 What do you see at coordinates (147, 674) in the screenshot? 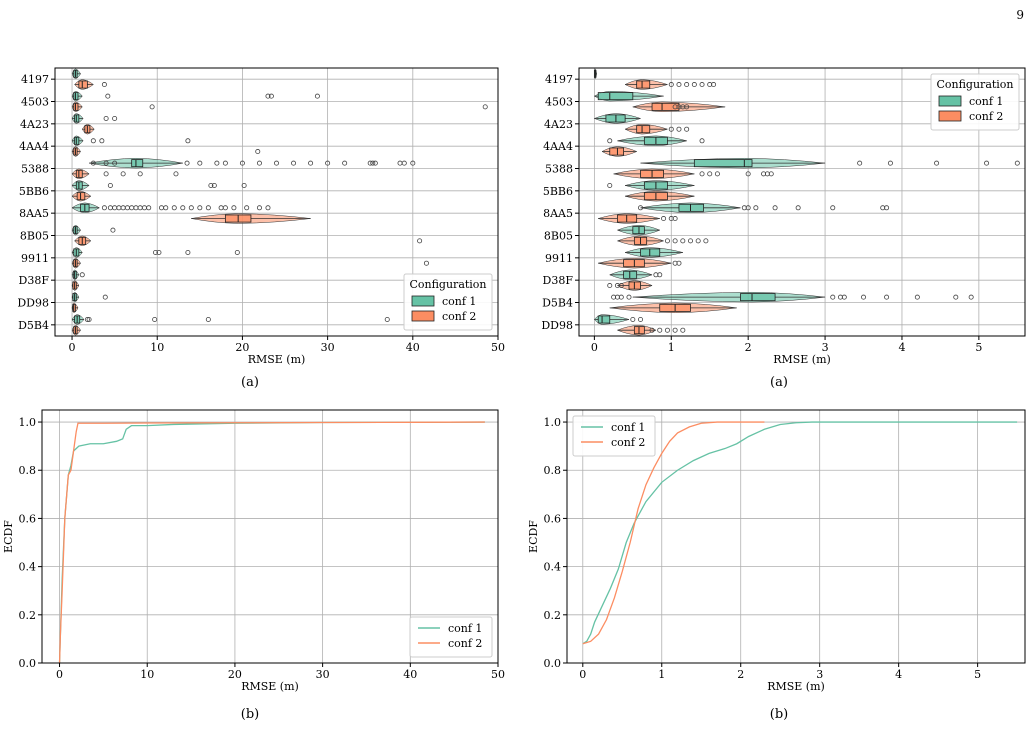
I see `x-tick-label: 10` at bounding box center [147, 674].